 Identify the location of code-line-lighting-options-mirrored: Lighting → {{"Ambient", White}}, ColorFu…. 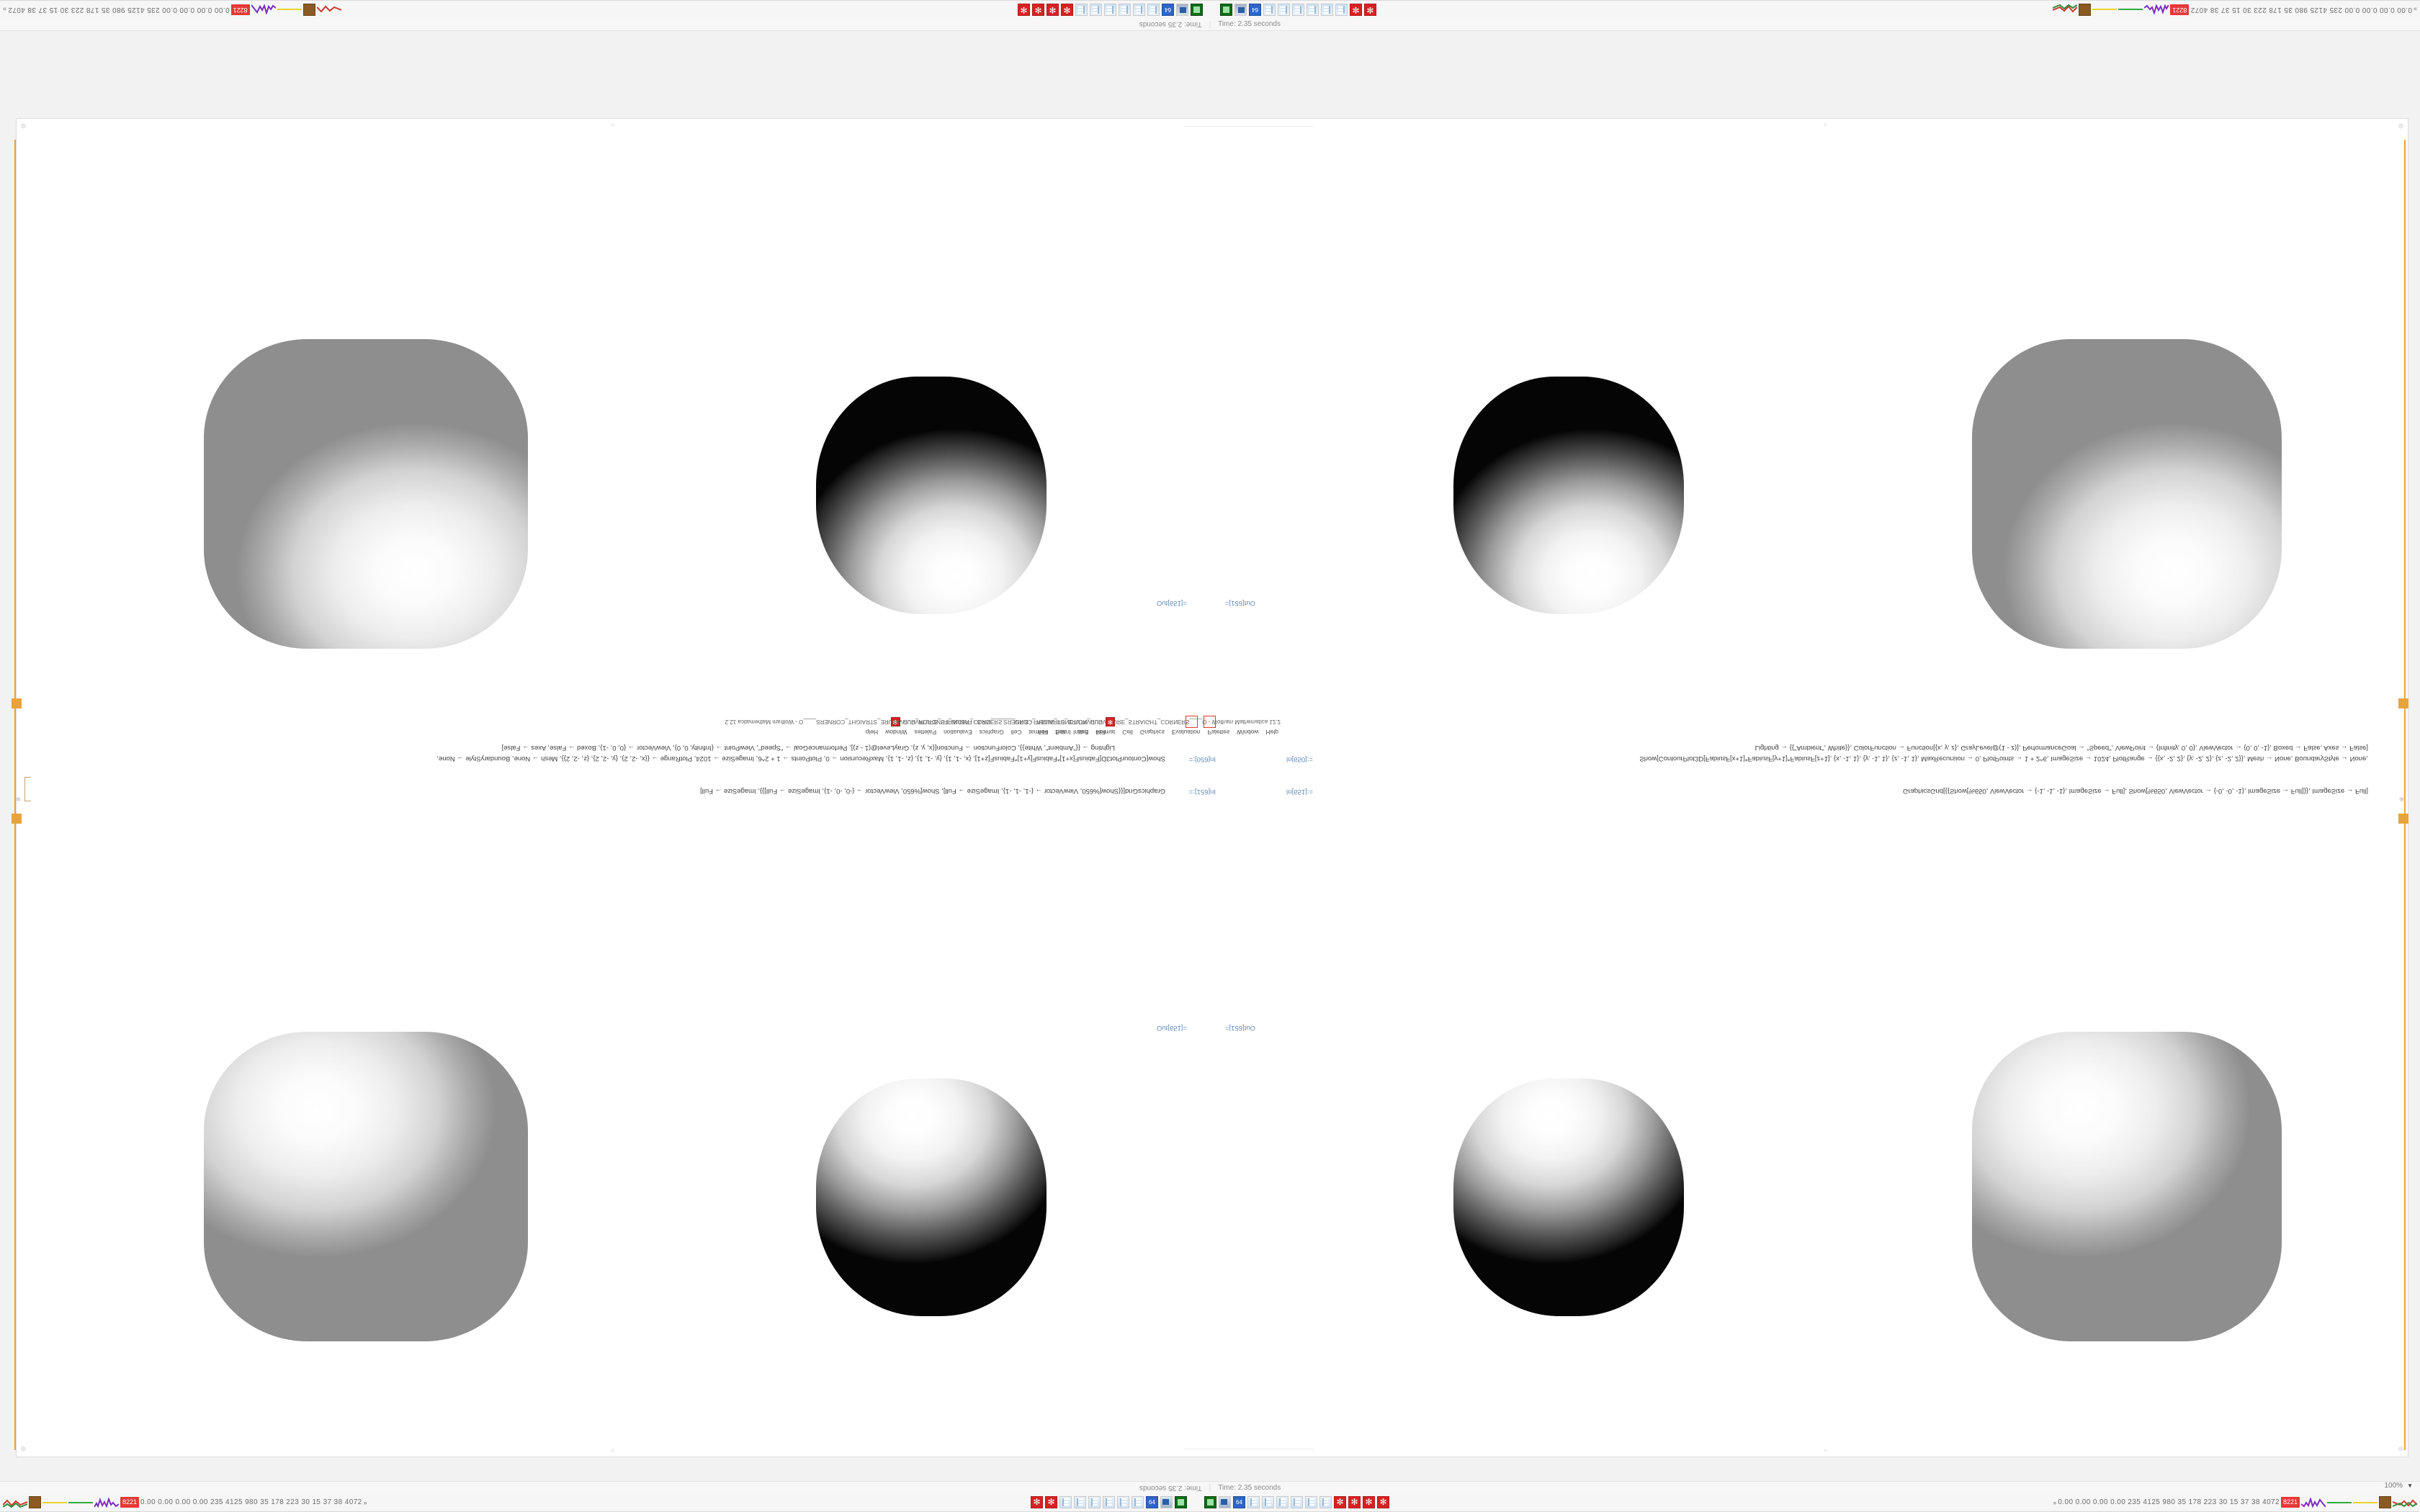
(2061, 748).